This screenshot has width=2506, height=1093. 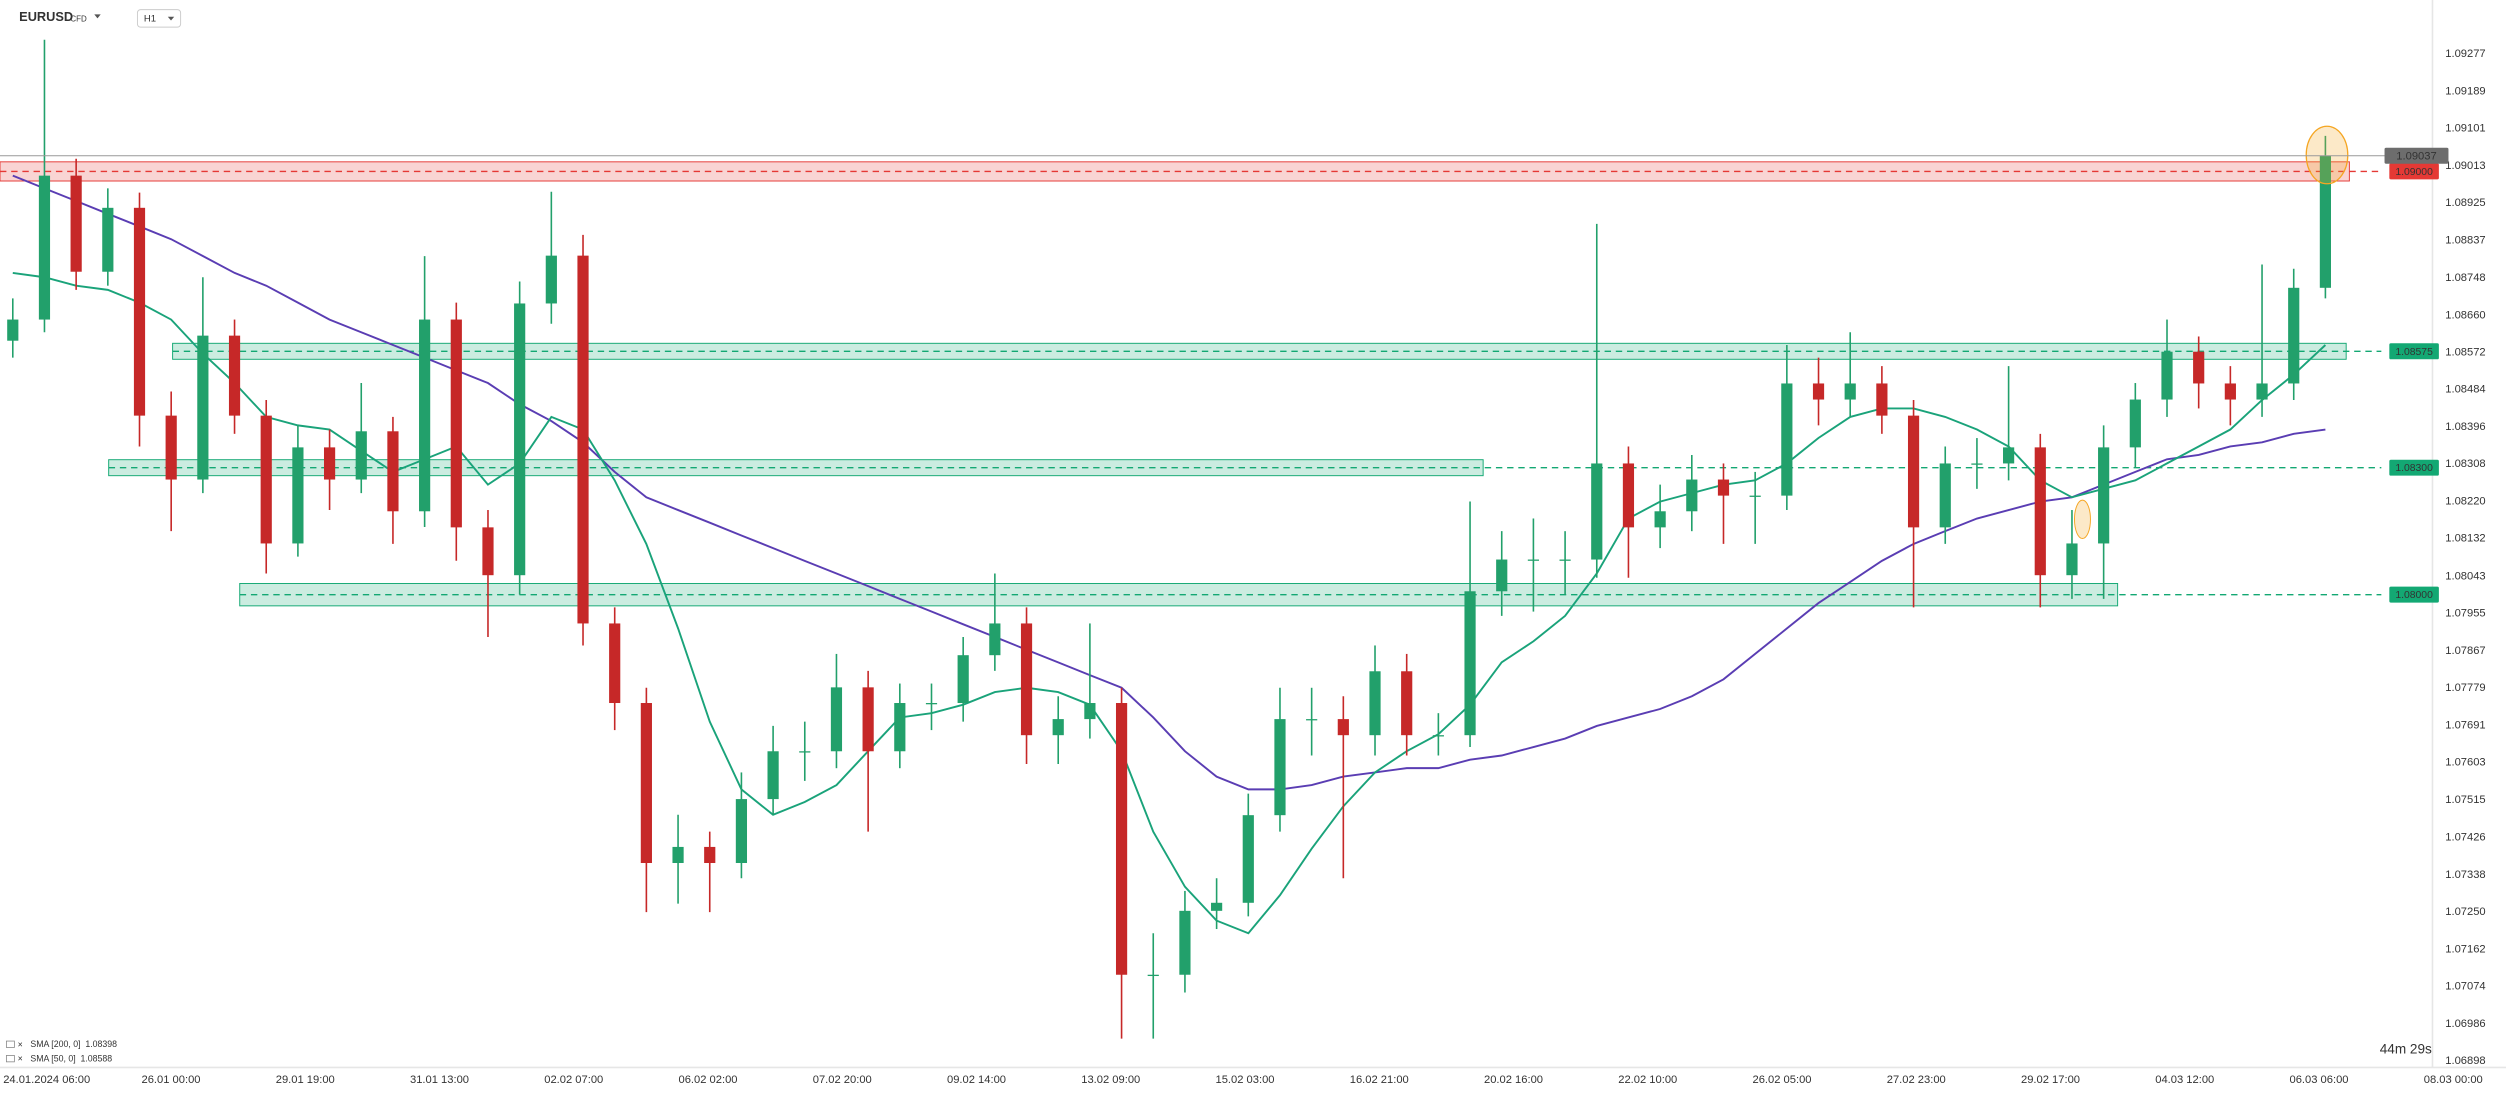 What do you see at coordinates (1110, 1080) in the screenshot?
I see `x-tick-label: 13.02 09:00` at bounding box center [1110, 1080].